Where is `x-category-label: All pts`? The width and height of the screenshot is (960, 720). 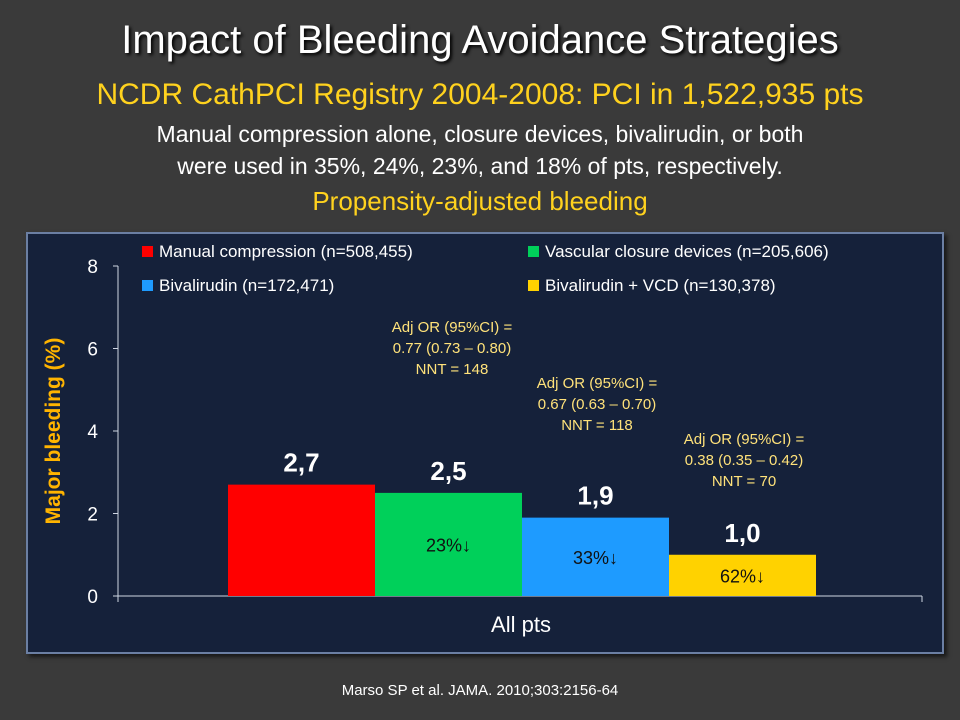
x-category-label: All pts is located at coordinates (521, 624).